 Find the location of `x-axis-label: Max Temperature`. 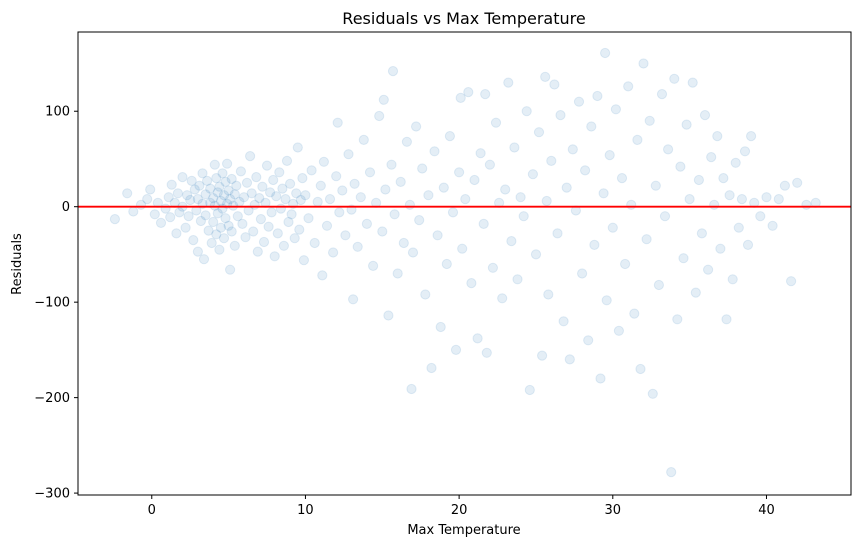

x-axis-label: Max Temperature is located at coordinates (463, 530).